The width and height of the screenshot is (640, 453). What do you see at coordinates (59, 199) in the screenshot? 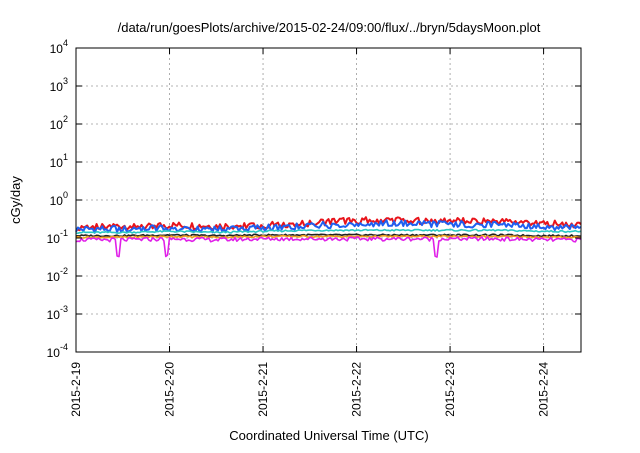
I see `y-tick-label: 10⁰` at bounding box center [59, 199].